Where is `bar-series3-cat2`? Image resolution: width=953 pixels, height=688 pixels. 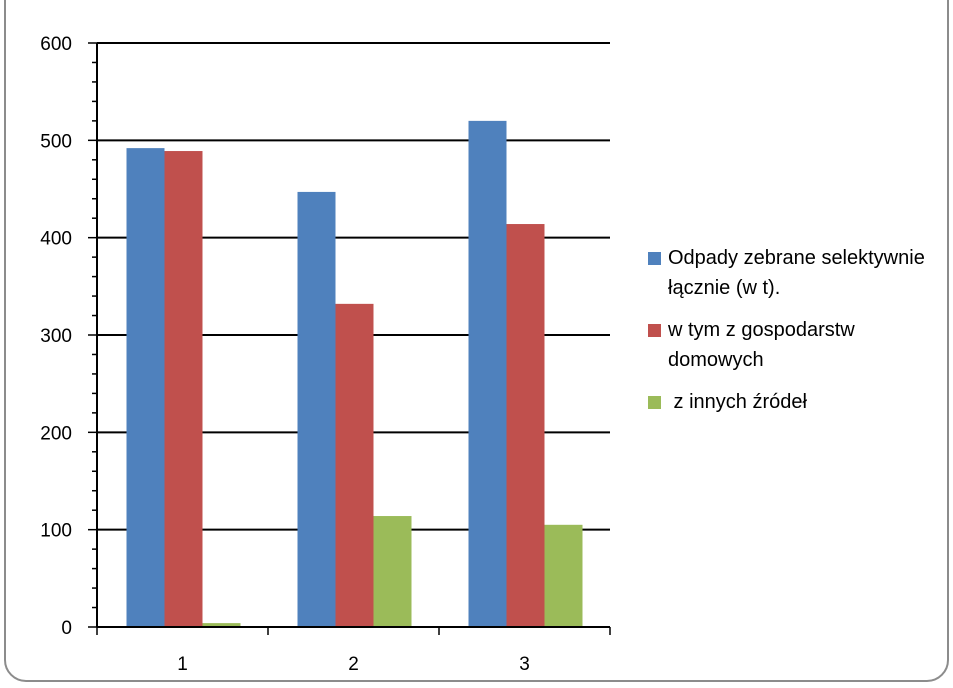
bar-series3-cat2 is located at coordinates (392, 571).